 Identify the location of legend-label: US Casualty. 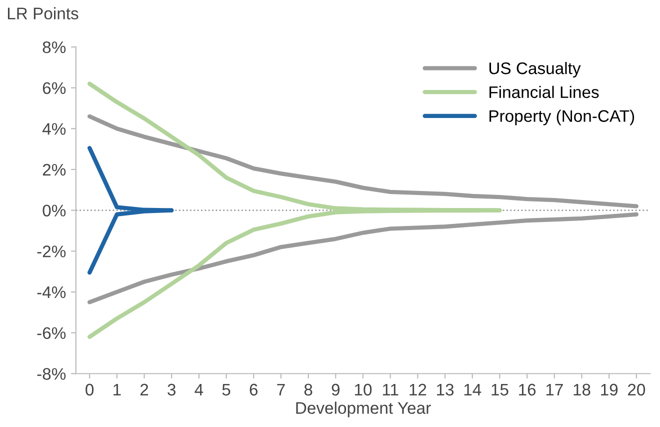
(535, 70).